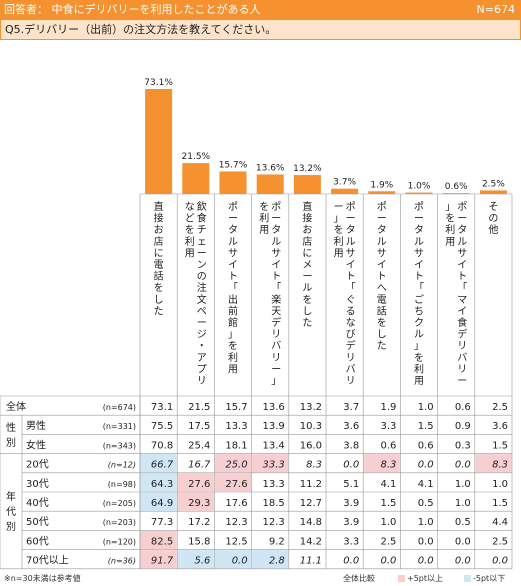  Describe the element at coordinates (37, 522) in the screenshot. I see `row-label-6: 50代` at that location.